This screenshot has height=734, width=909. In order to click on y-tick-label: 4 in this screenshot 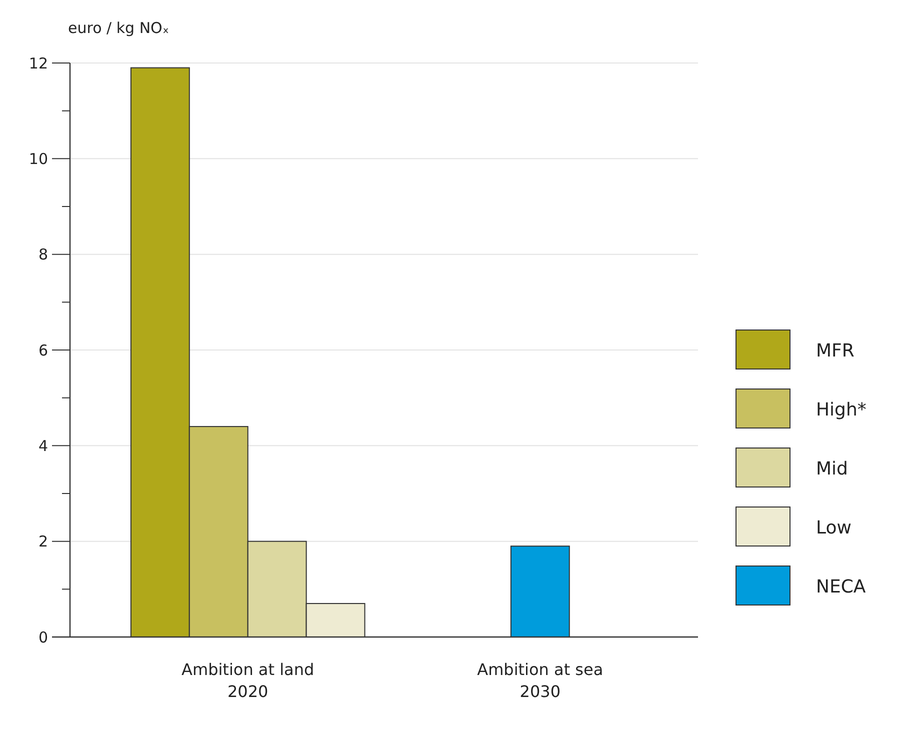, I will do `click(43, 445)`.